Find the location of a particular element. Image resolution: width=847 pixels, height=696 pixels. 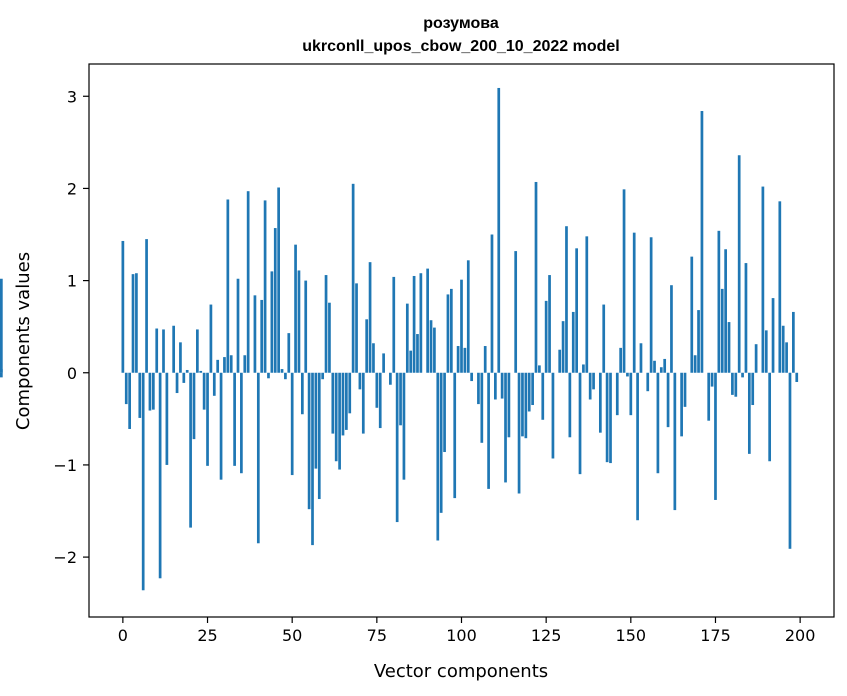

y-tick-label: −1 is located at coordinates (65, 465).